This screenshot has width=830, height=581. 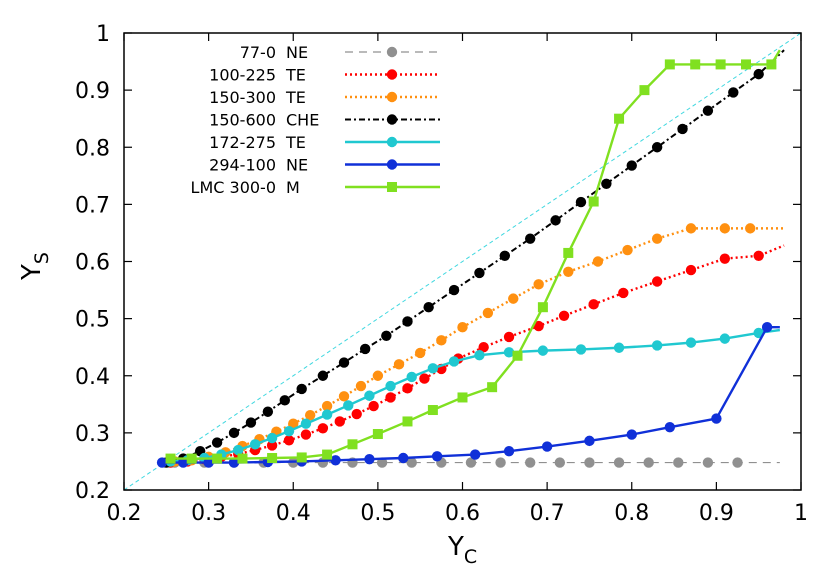 I want to click on legend-label: 77-0, so click(x=258, y=52).